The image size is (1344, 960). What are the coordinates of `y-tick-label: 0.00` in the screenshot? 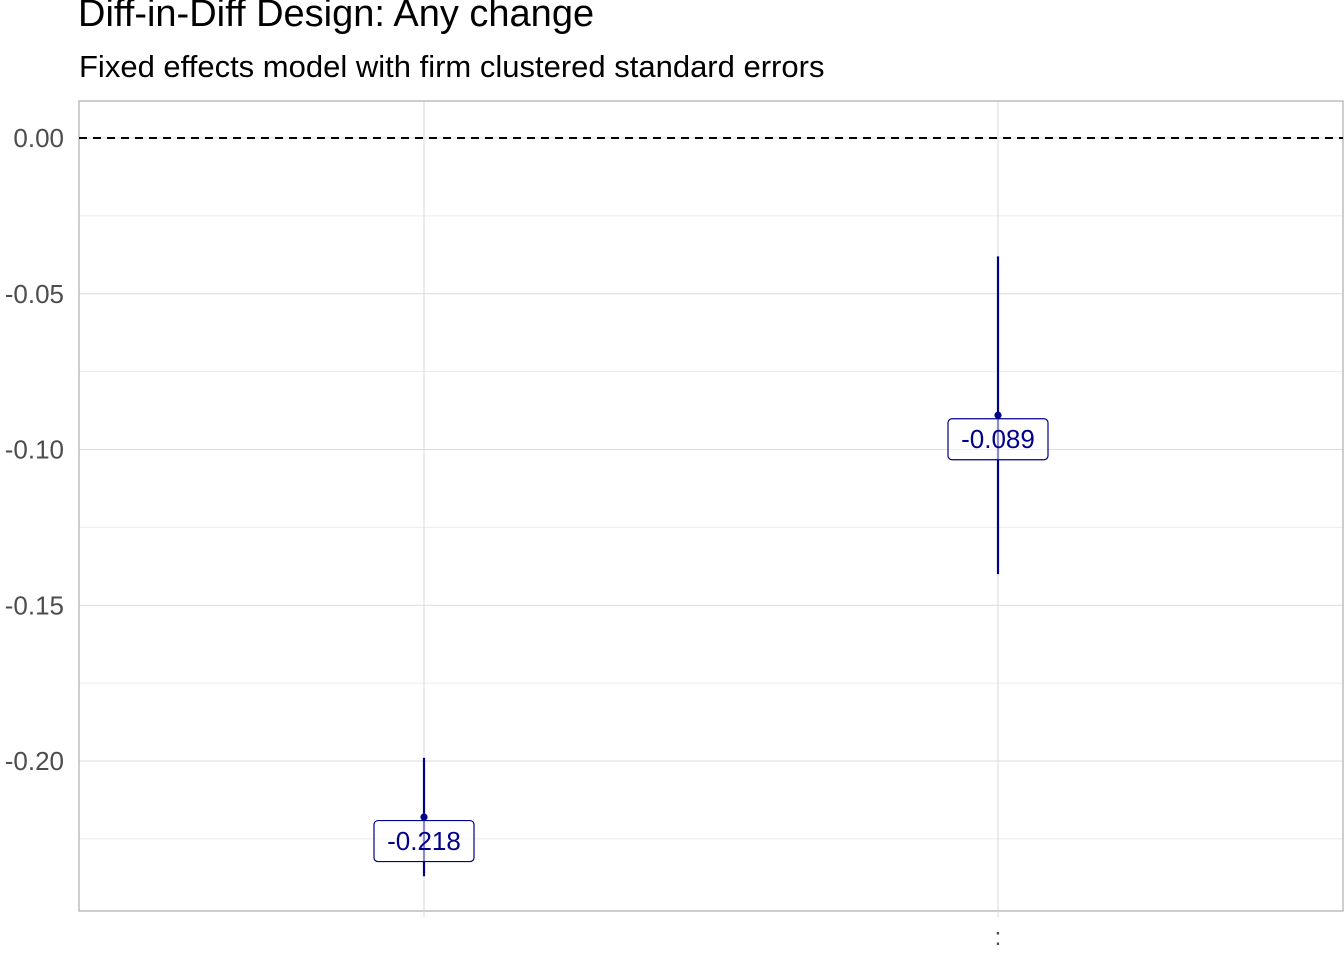 It's located at (38, 138).